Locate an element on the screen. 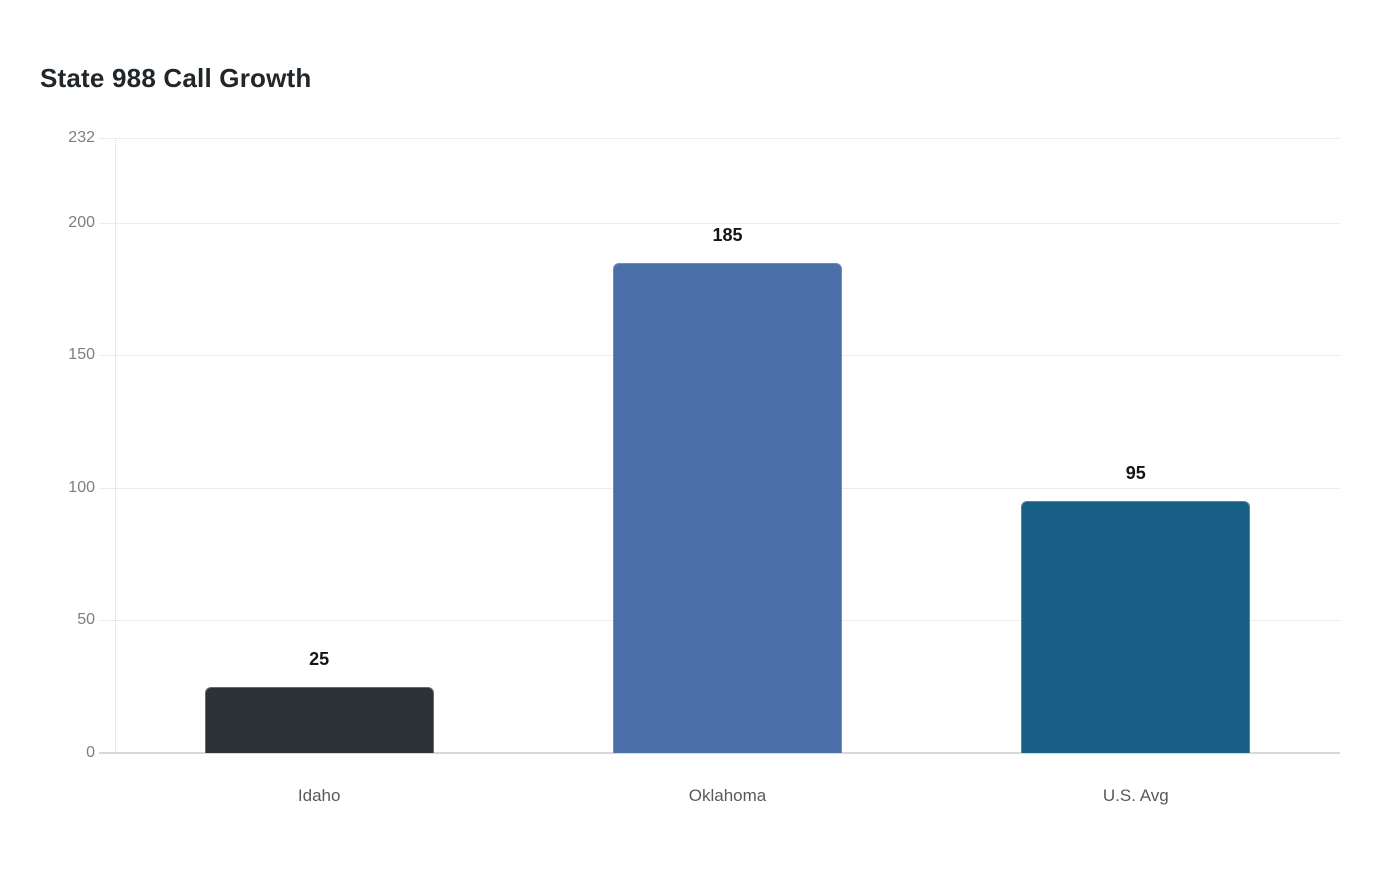 The width and height of the screenshot is (1400, 880). bar-value-label: 25 is located at coordinates (319, 658).